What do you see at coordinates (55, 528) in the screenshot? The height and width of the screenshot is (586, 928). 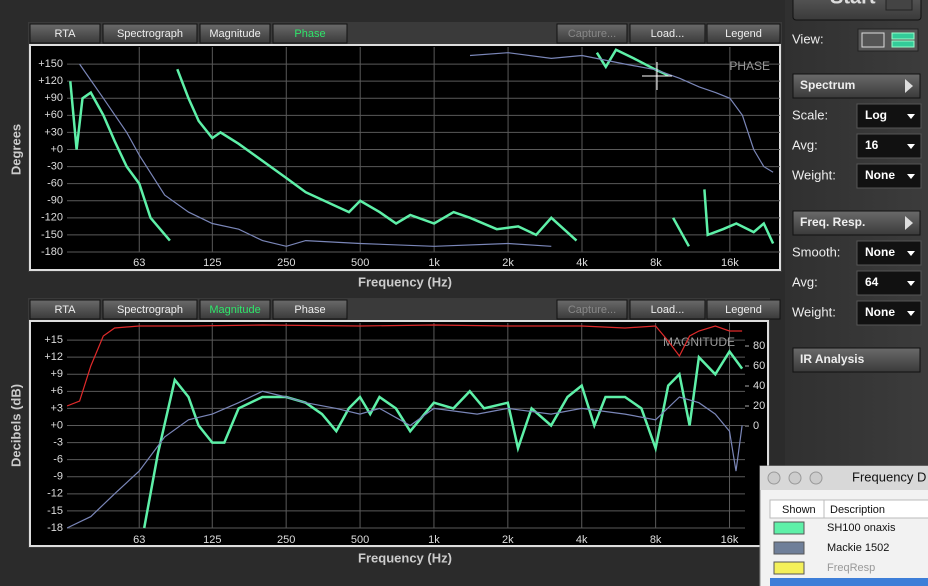 I see `y-tick-label: -18` at bounding box center [55, 528].